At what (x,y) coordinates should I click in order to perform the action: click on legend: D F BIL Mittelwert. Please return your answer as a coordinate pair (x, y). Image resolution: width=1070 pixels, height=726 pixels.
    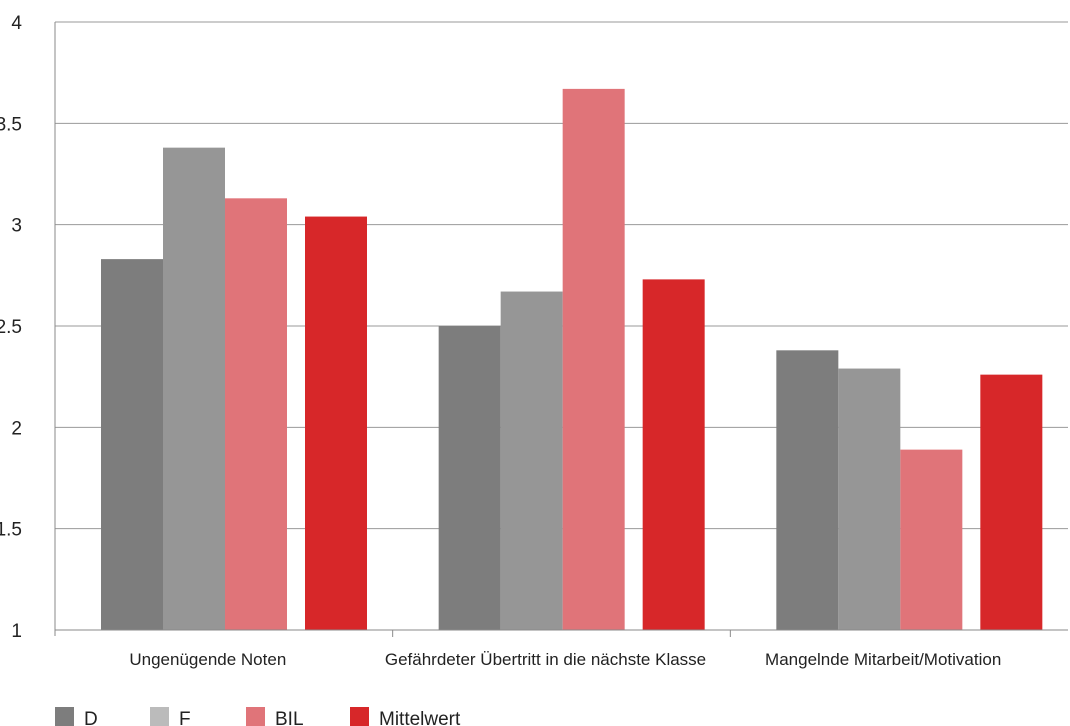
    Looking at the image, I should click on (258, 716).